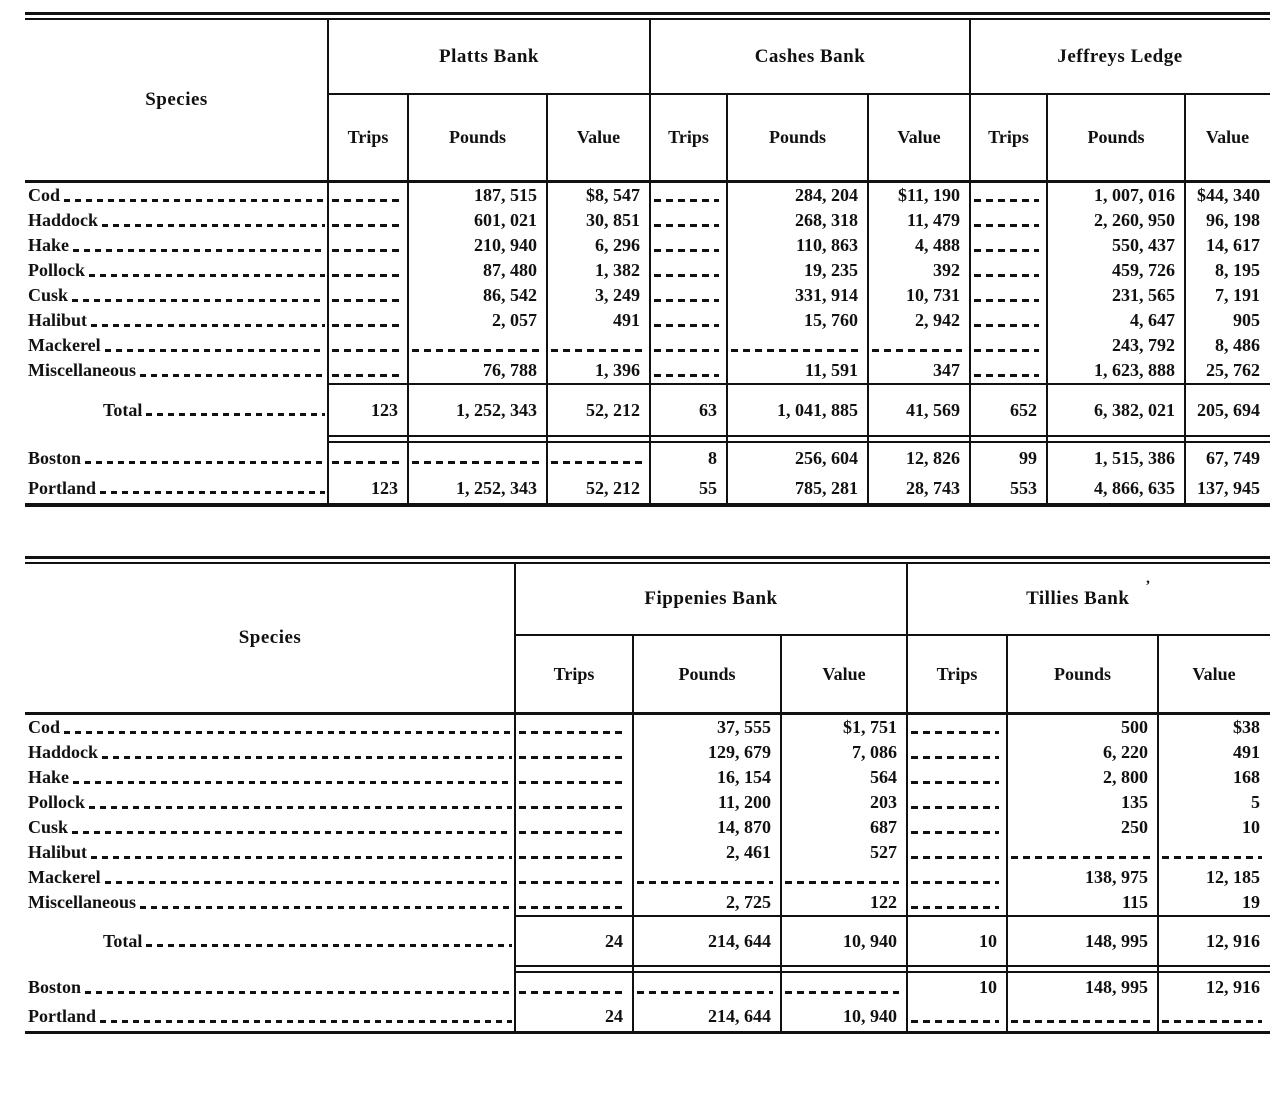 This screenshot has height=1100, width=1288. What do you see at coordinates (44, 195) in the screenshot?
I see `row-label: Cod` at bounding box center [44, 195].